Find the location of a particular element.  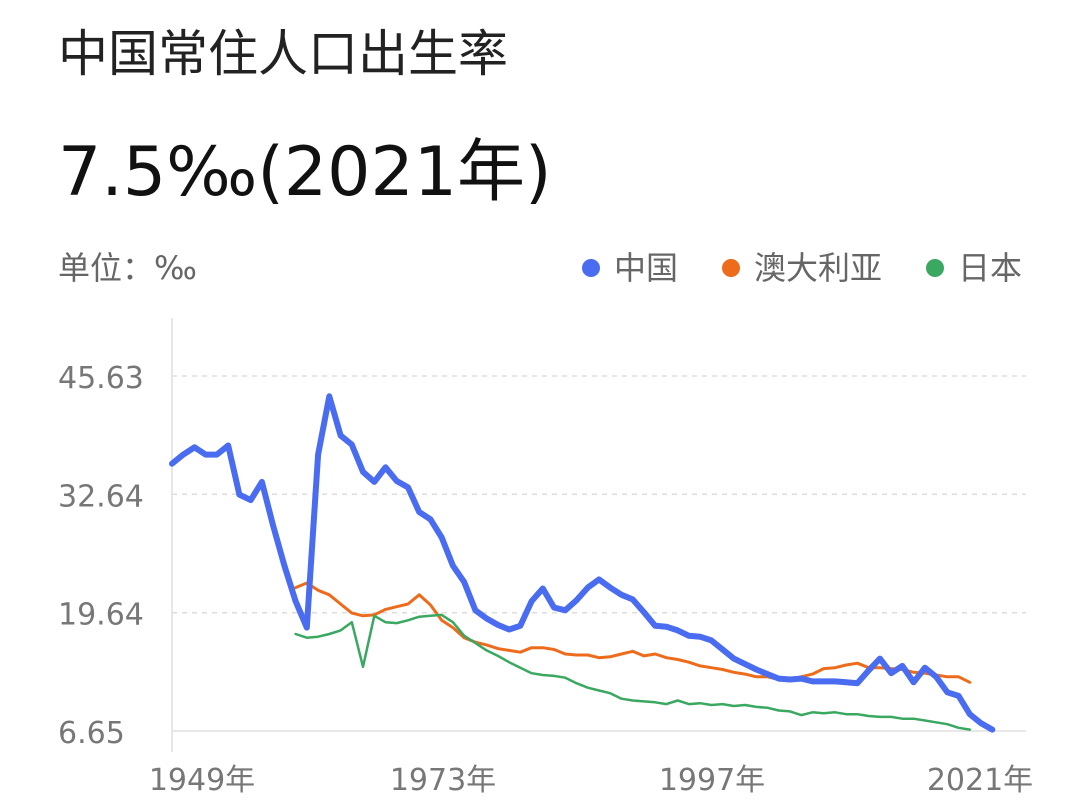

legend-label-australia: 澳大利亚 is located at coordinates (817, 268).